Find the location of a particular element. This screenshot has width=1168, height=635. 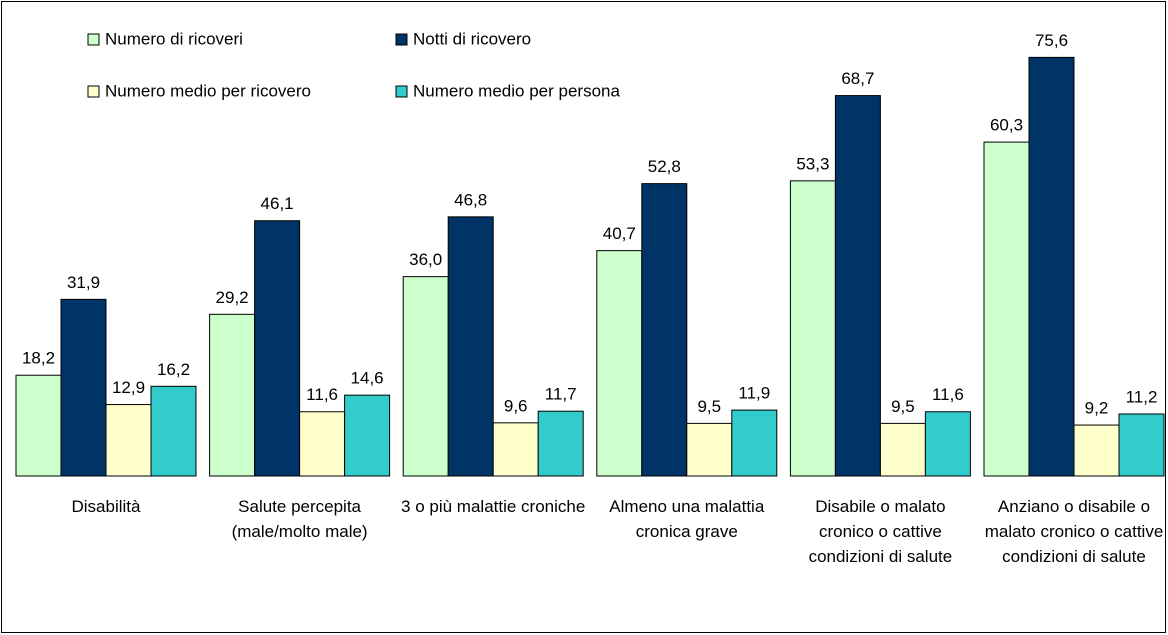

legend-label: Numero medio per ricovero is located at coordinates (208, 90).